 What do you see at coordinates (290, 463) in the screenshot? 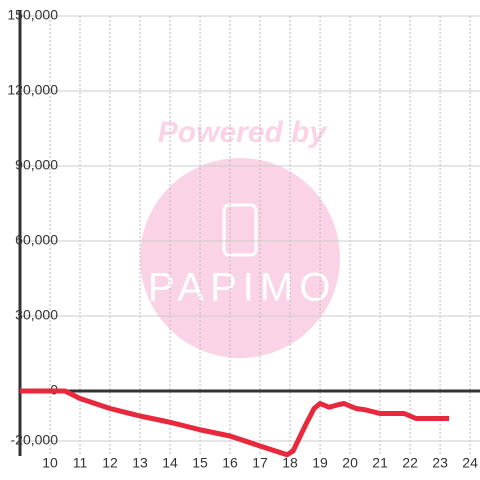
I see `x-tick-label: 18` at bounding box center [290, 463].